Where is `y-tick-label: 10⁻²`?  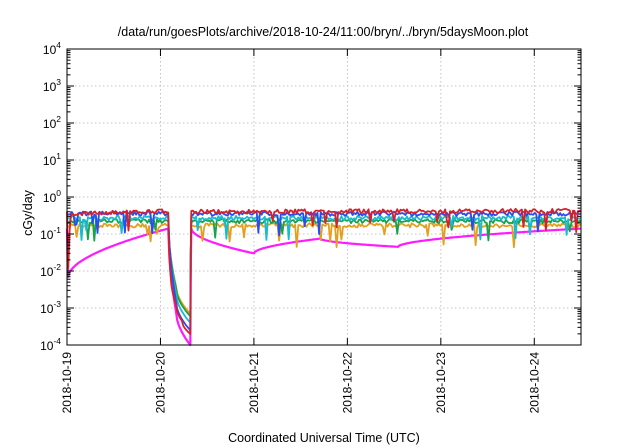 y-tick-label: 10⁻² is located at coordinates (50, 270).